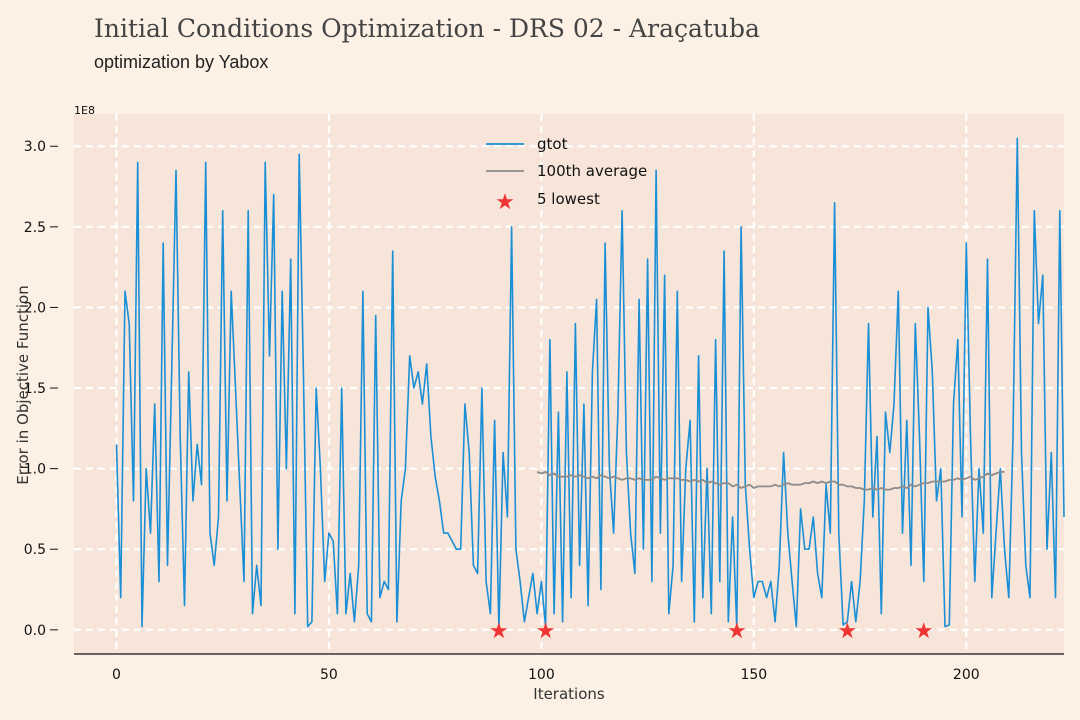 The image size is (1080, 720). What do you see at coordinates (552, 144) in the screenshot?
I see `legend-label-gtot: gtot` at bounding box center [552, 144].